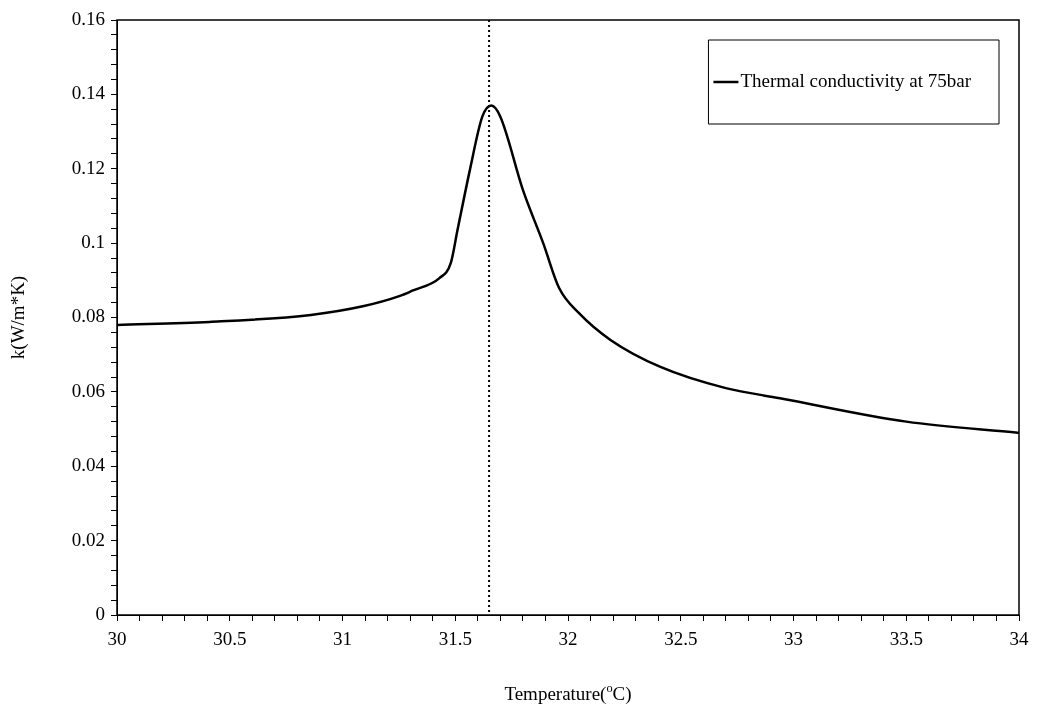 The width and height of the screenshot is (1037, 711). What do you see at coordinates (681, 639) in the screenshot?
I see `x-tick-label: 32.5` at bounding box center [681, 639].